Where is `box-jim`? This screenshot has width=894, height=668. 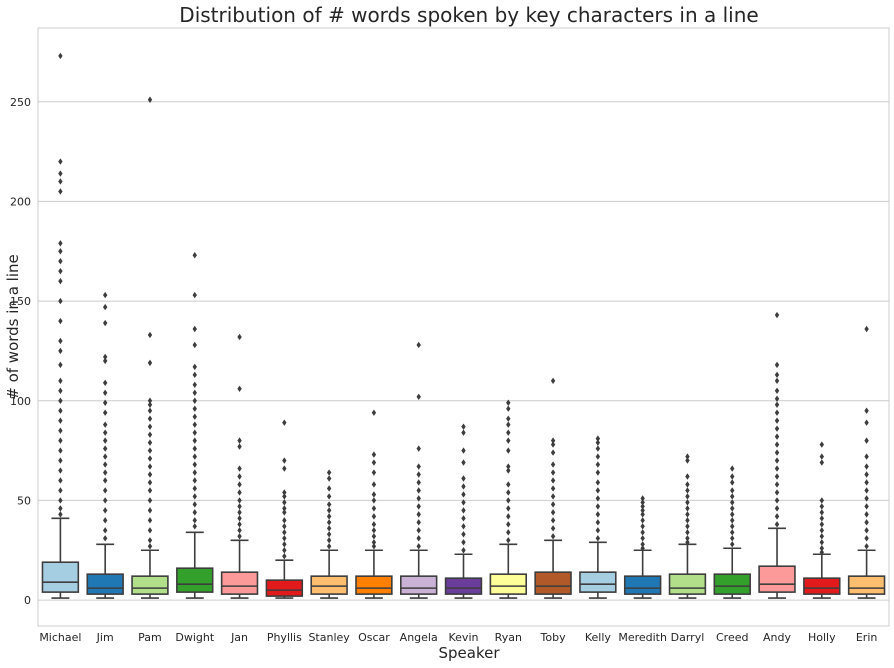
box-jim is located at coordinates (105, 445).